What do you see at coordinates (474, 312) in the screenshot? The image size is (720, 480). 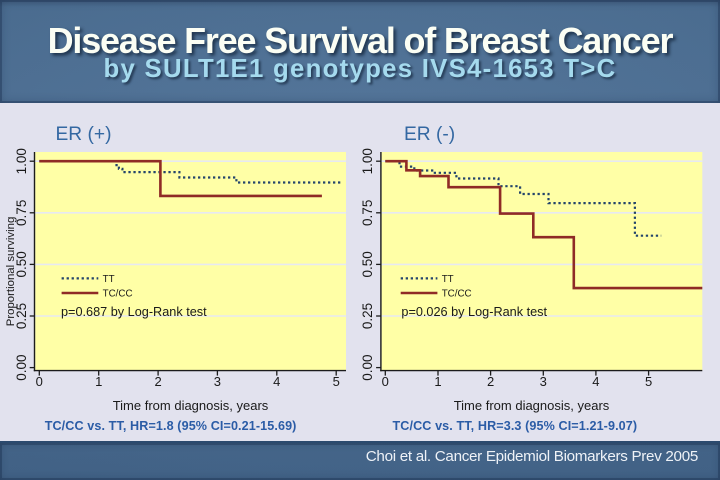 I see `svg-text: p=0.026 by Log-Rank test` at bounding box center [474, 312].